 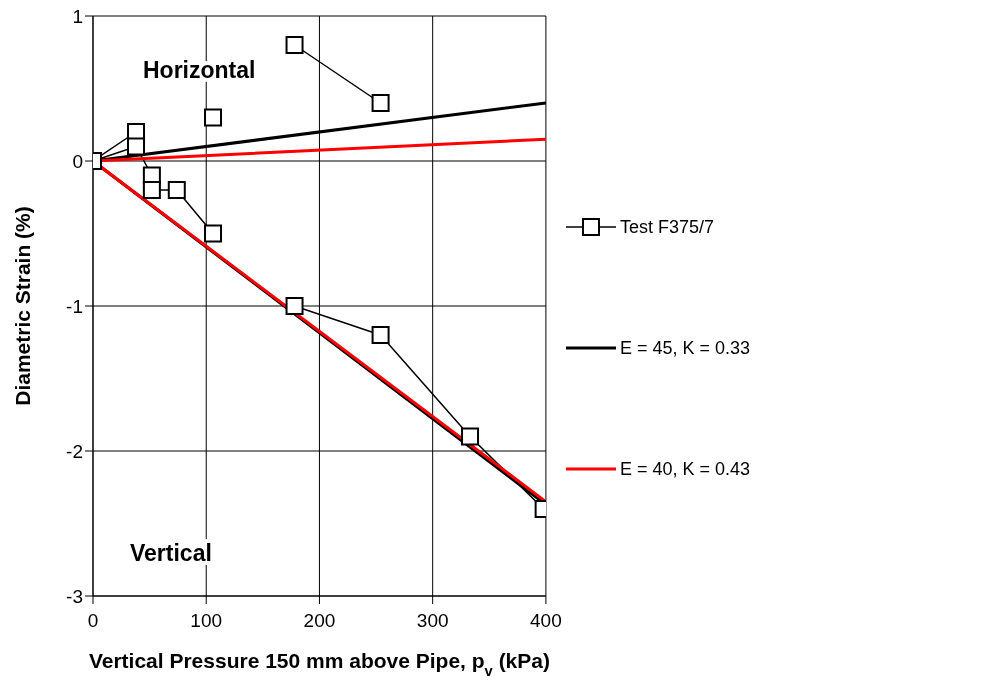 I want to click on legend-label: E = 40, K = 0.43, so click(x=684, y=469).